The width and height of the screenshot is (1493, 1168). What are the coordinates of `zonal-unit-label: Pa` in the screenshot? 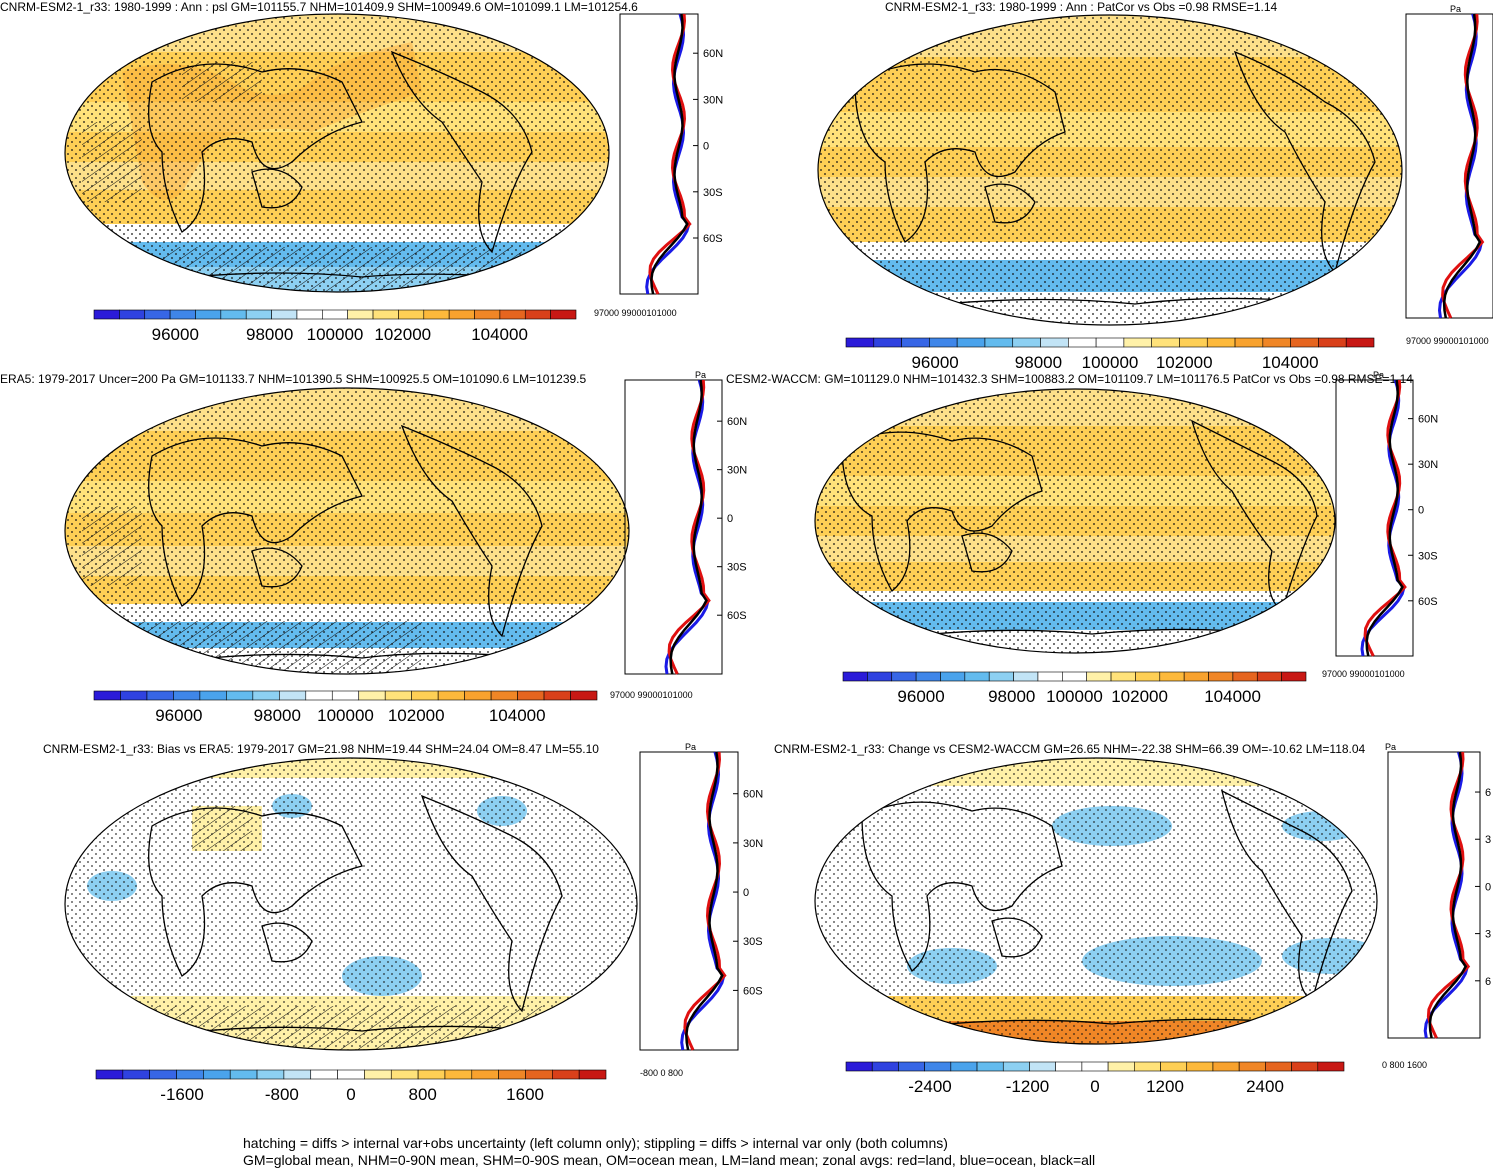 It's located at (1455, 9).